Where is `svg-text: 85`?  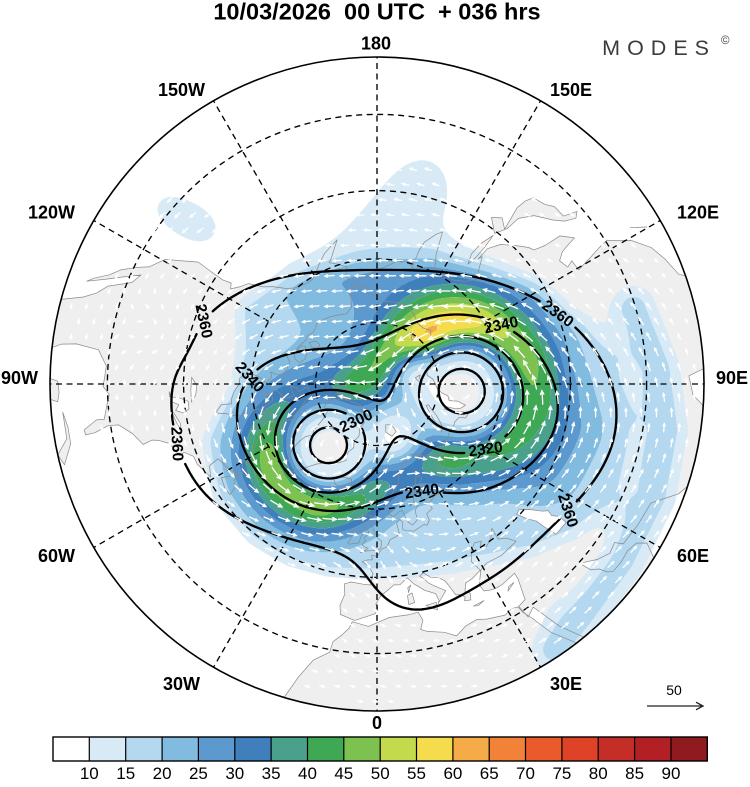
svg-text: 85 is located at coordinates (634, 773).